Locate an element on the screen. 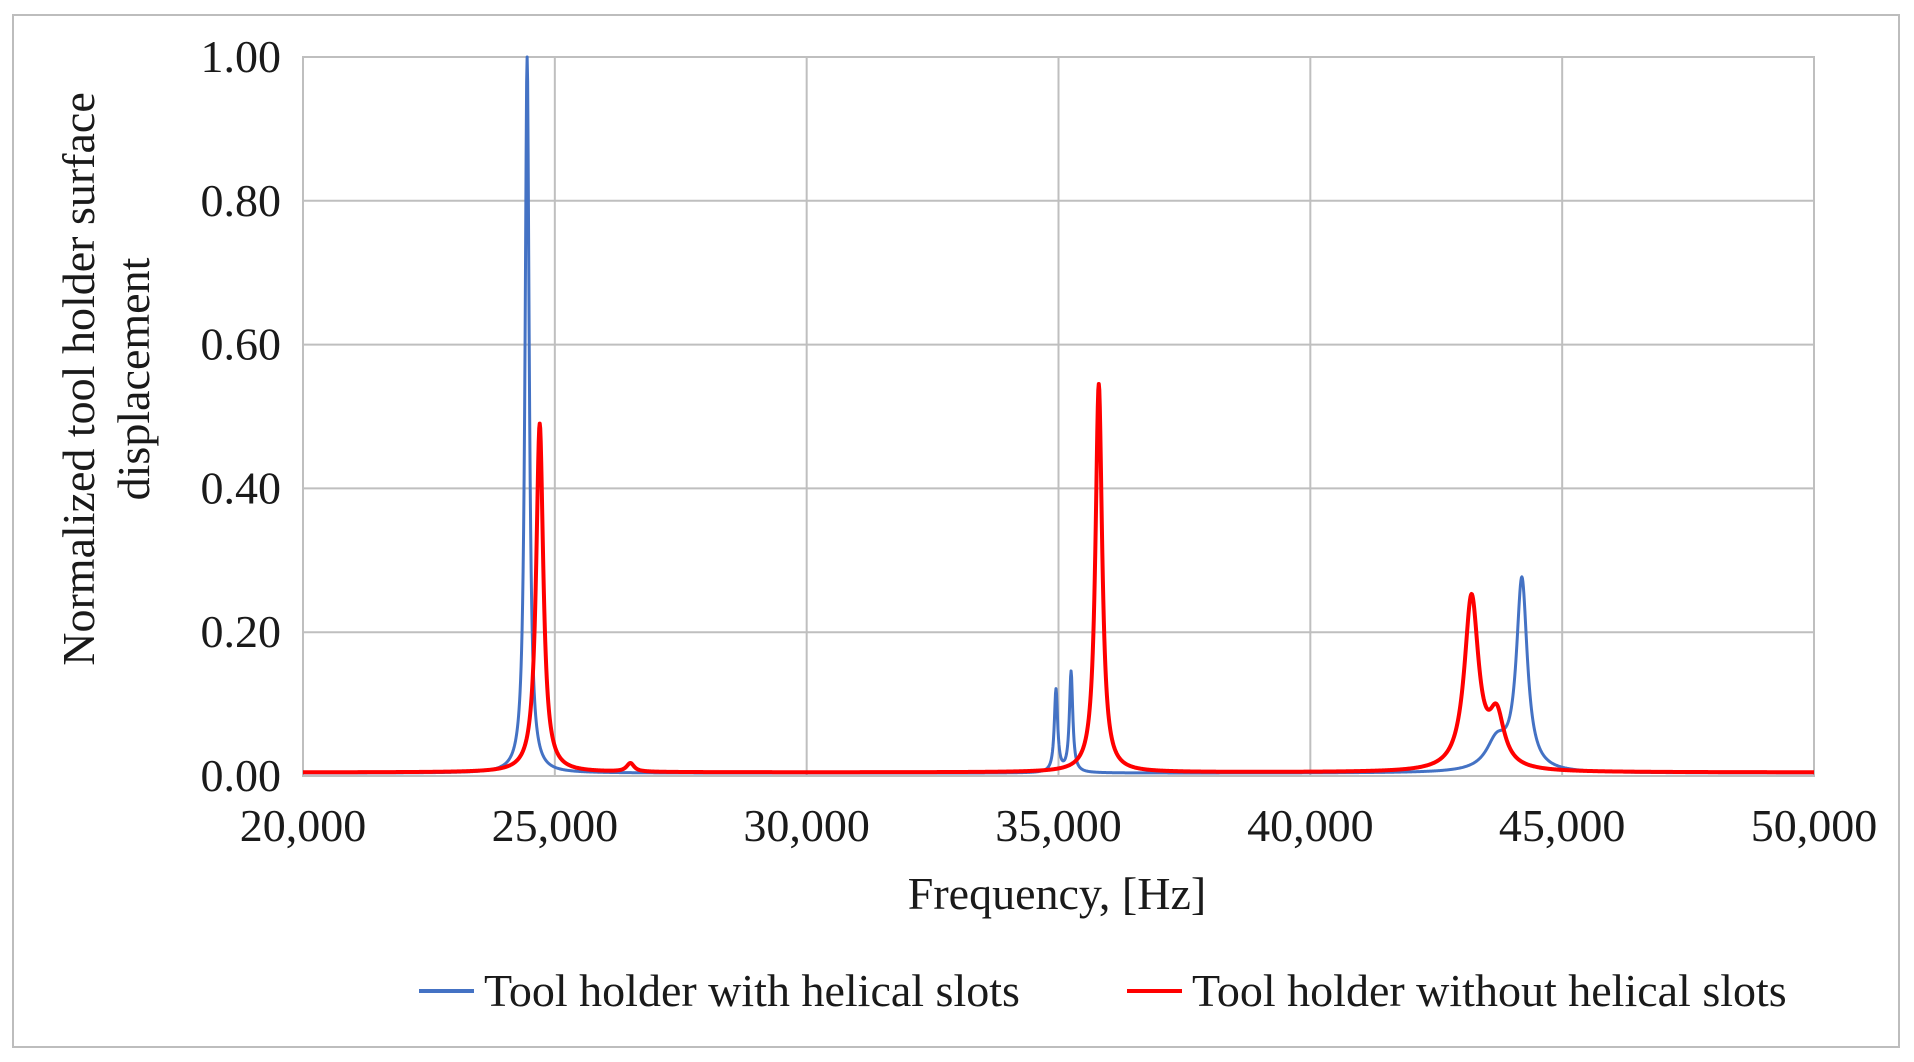 Image resolution: width=1914 pixels, height=1062 pixels. y-tick-label: 0.00 is located at coordinates (241, 775).